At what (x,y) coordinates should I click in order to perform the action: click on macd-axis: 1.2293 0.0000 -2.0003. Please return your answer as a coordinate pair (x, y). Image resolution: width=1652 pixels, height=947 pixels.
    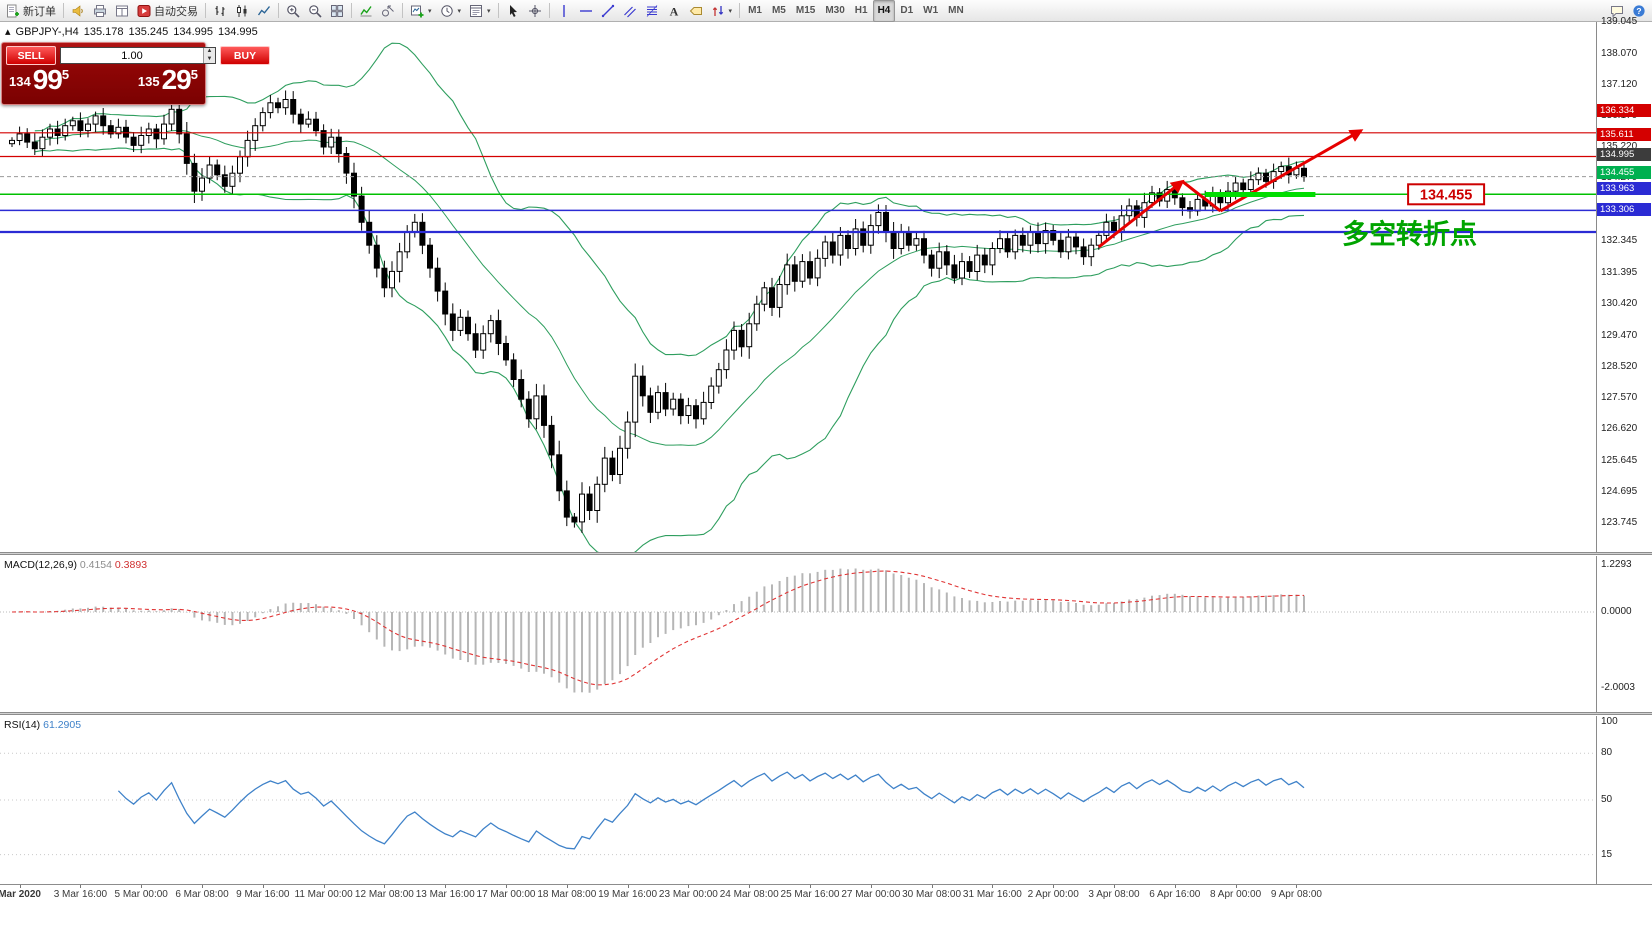
    Looking at the image, I should click on (1624, 634).